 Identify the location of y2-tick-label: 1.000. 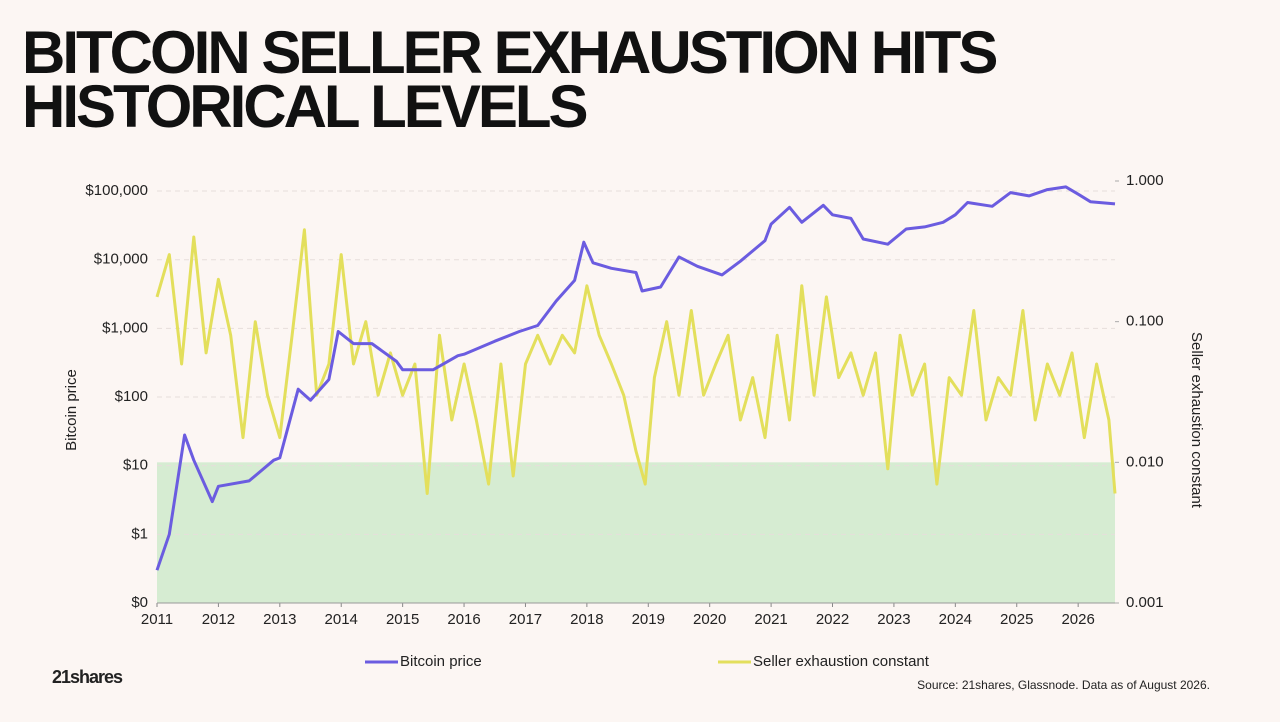
(1145, 180).